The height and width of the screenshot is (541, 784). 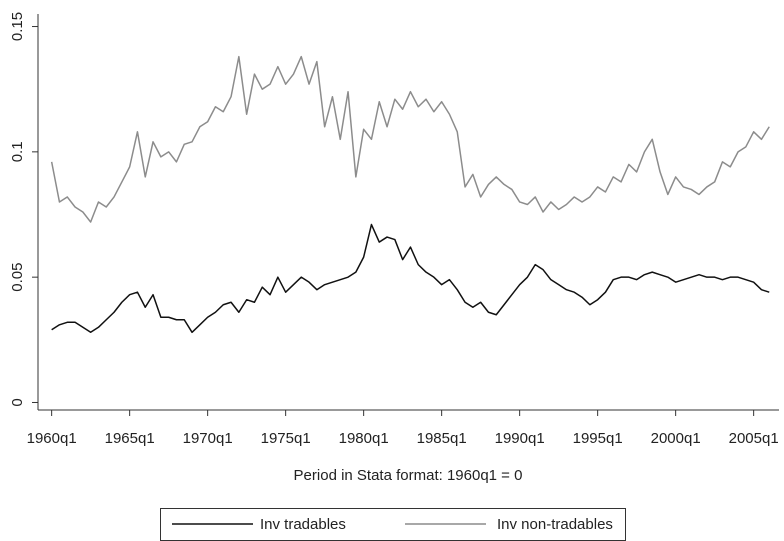 I want to click on y-tick-label: 0, so click(x=17, y=402).